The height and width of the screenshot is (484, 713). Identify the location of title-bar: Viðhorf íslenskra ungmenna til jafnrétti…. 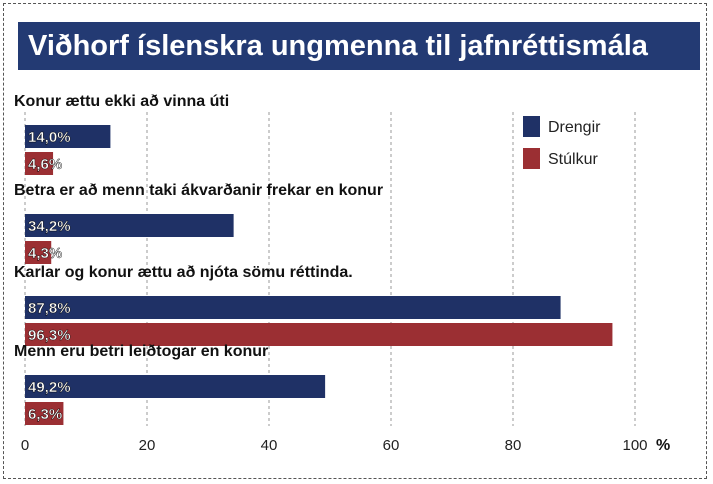
(359, 46).